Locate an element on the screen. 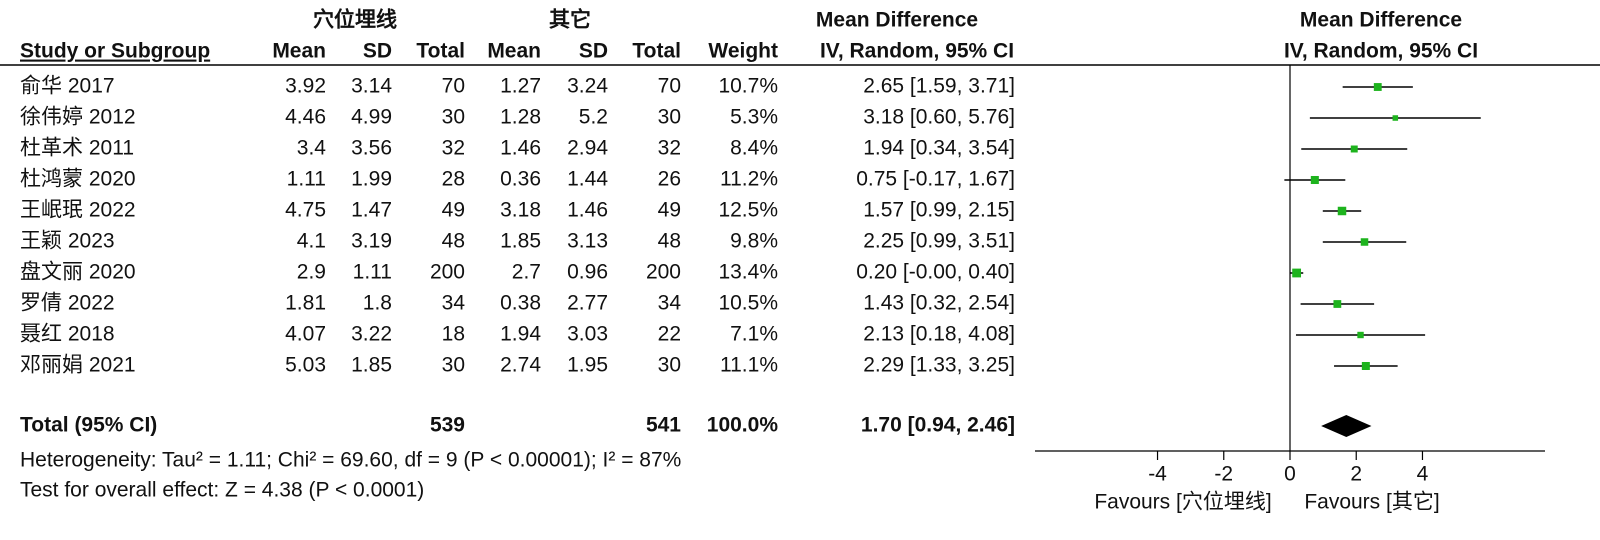 This screenshot has width=1600, height=540. cell: 3.22 is located at coordinates (371, 334).